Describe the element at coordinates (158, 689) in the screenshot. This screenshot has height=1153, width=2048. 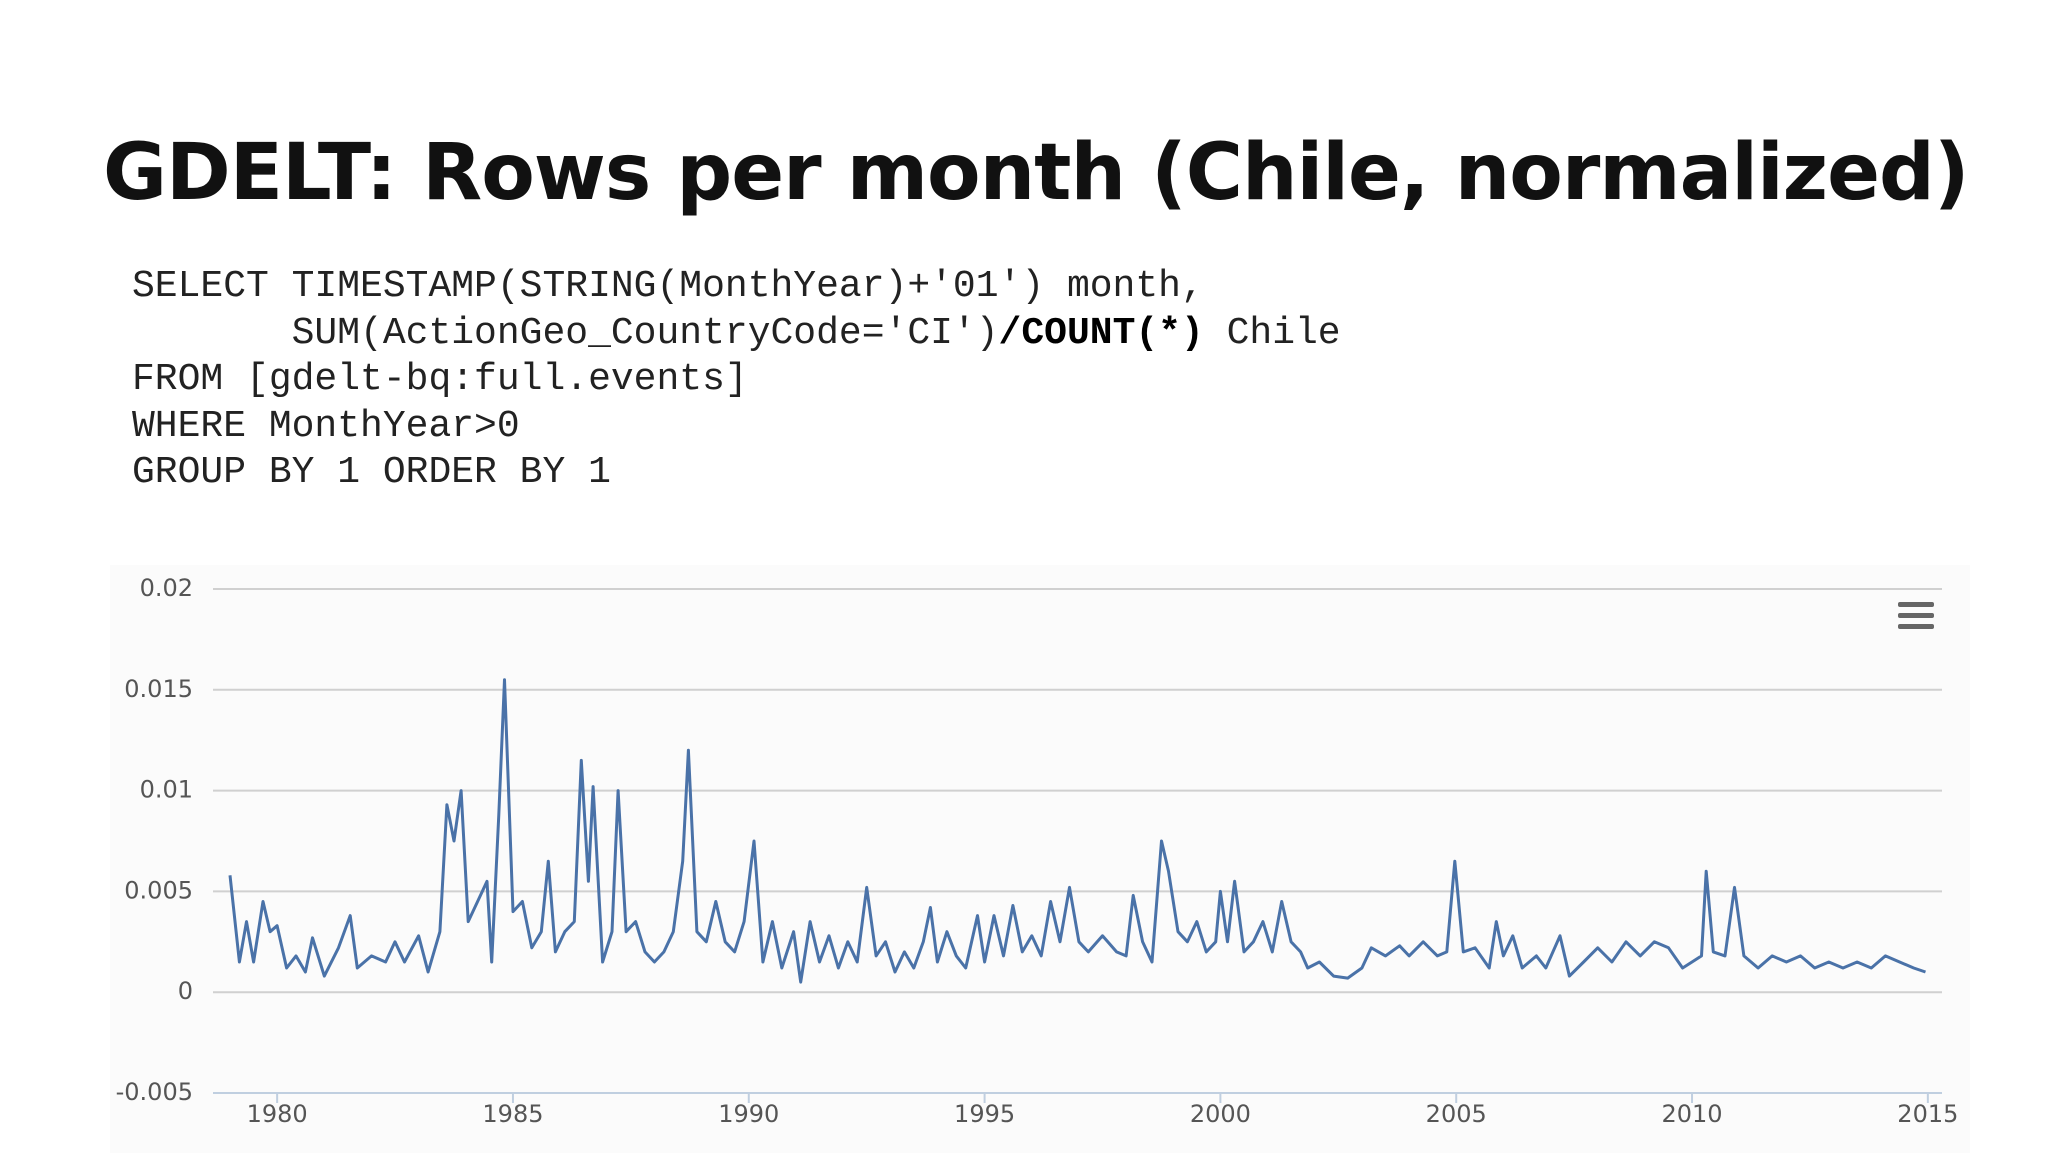
I see `y-tick-label: 0.015` at that location.